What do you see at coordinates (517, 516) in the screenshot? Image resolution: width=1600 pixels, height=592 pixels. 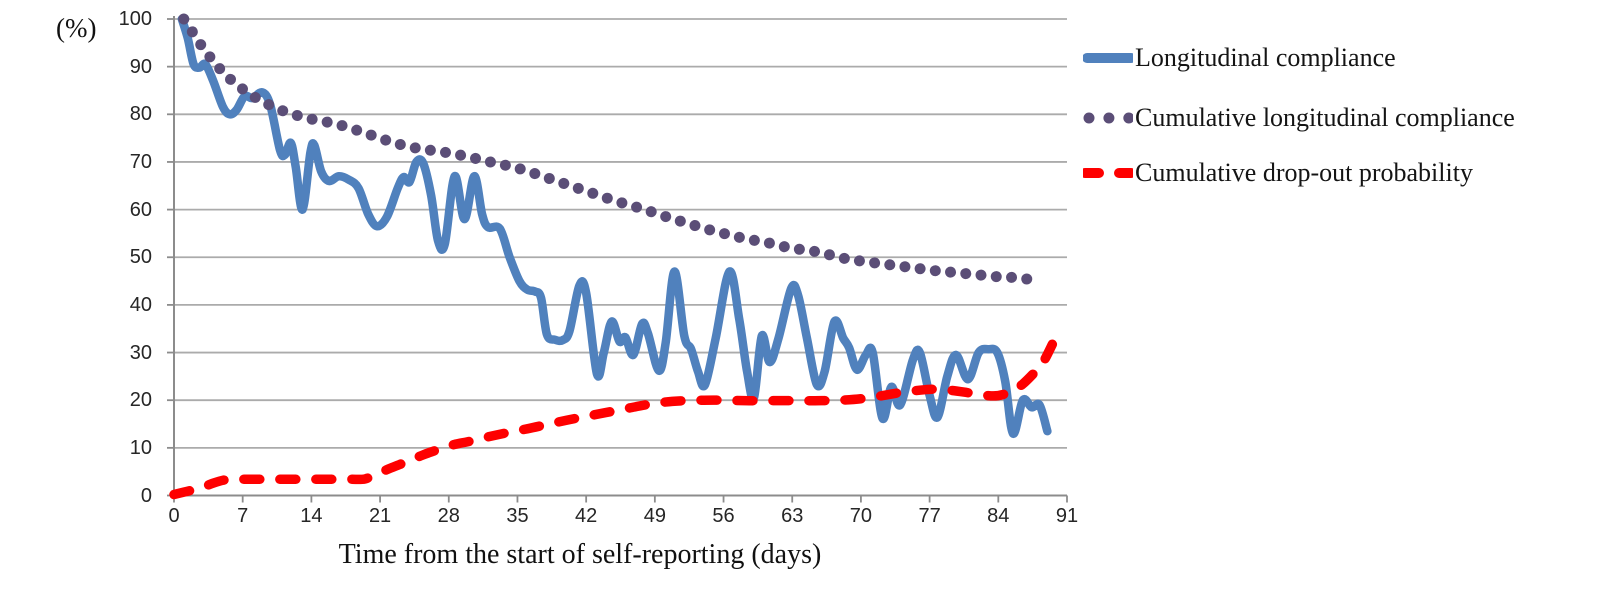 I see `x-tick-label: 35` at bounding box center [517, 516].